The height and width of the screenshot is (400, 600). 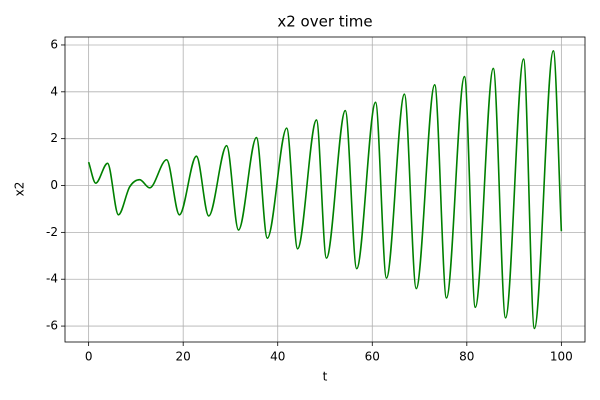 What do you see at coordinates (54, 138) in the screenshot?
I see `y-tick-label: 2` at bounding box center [54, 138].